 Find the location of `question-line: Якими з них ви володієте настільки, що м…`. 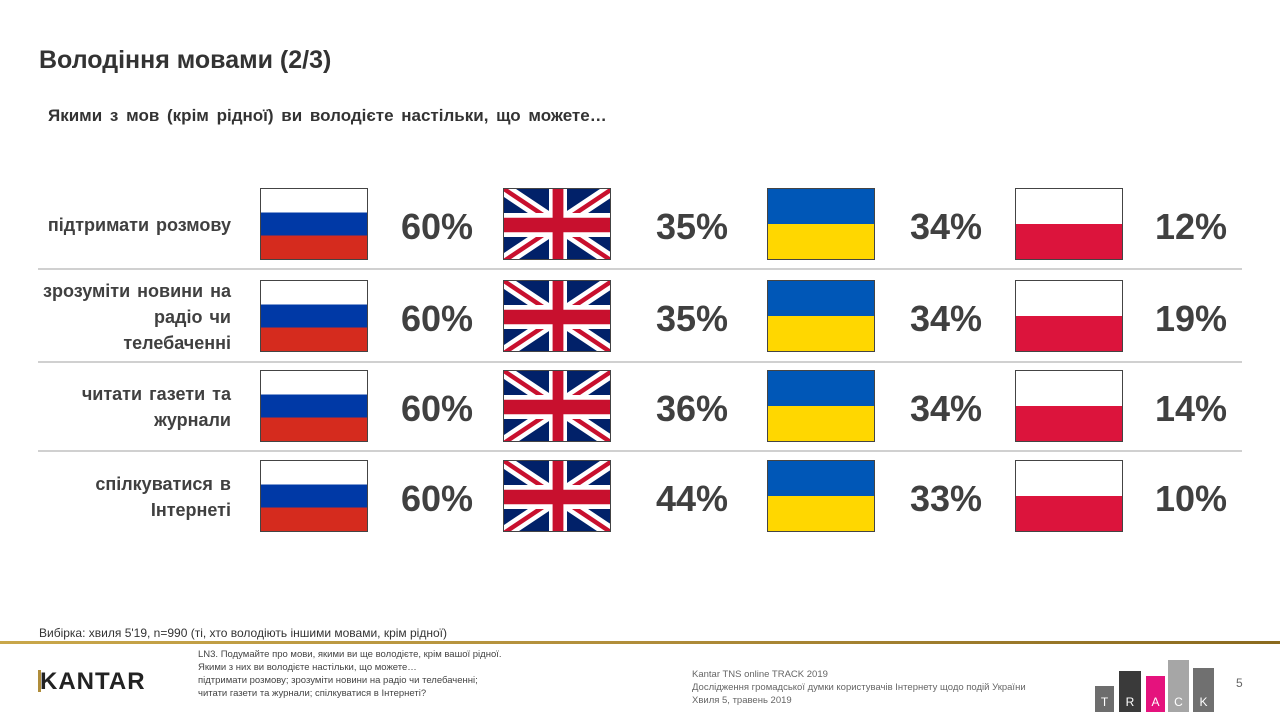

question-line: Якими з них ви володієте настільки, що м… is located at coordinates (307, 667).